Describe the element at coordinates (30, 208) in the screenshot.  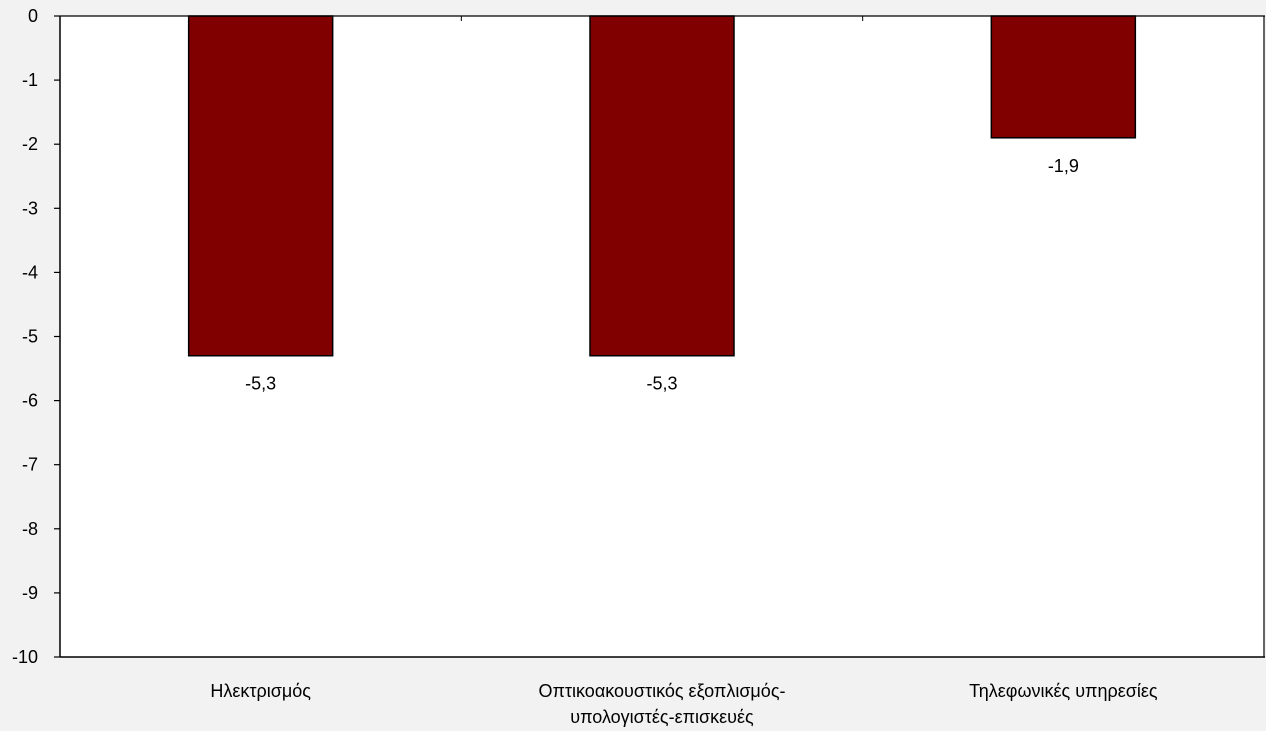
I see `y-tick-label: -3` at that location.